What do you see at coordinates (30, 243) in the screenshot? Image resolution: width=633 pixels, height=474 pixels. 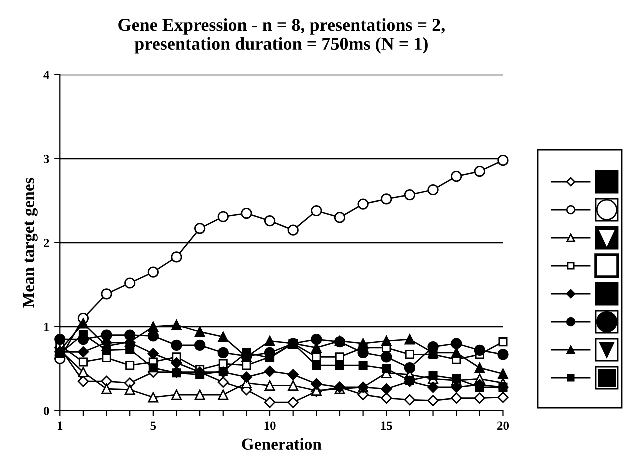 I see `y-axis-title: Mean target genes` at bounding box center [30, 243].